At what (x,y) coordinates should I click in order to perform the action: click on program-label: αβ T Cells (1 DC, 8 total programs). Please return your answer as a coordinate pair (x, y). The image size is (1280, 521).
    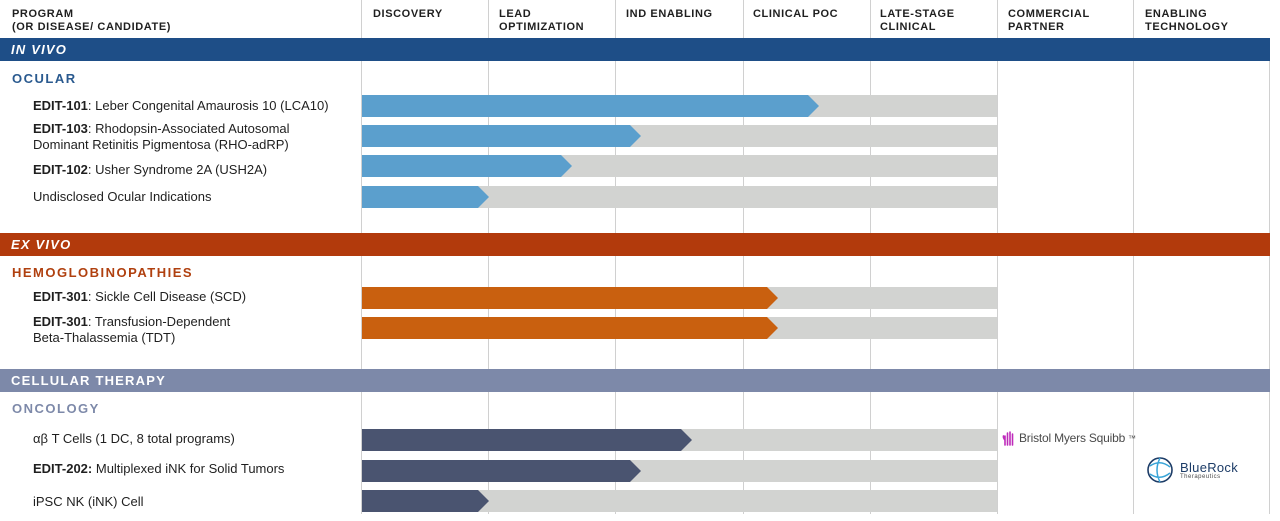
    Looking at the image, I should click on (134, 439).